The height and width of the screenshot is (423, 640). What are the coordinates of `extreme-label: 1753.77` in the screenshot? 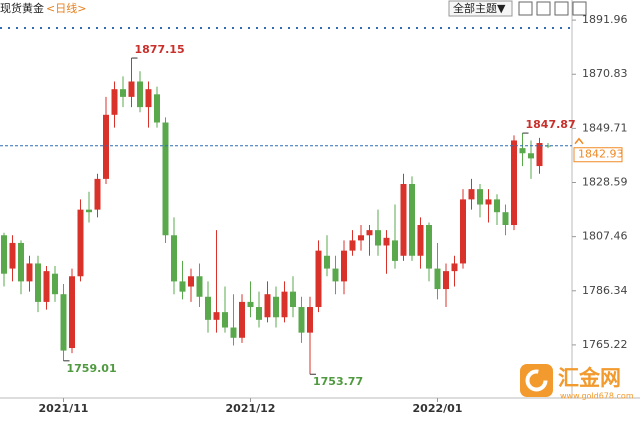 It's located at (338, 381).